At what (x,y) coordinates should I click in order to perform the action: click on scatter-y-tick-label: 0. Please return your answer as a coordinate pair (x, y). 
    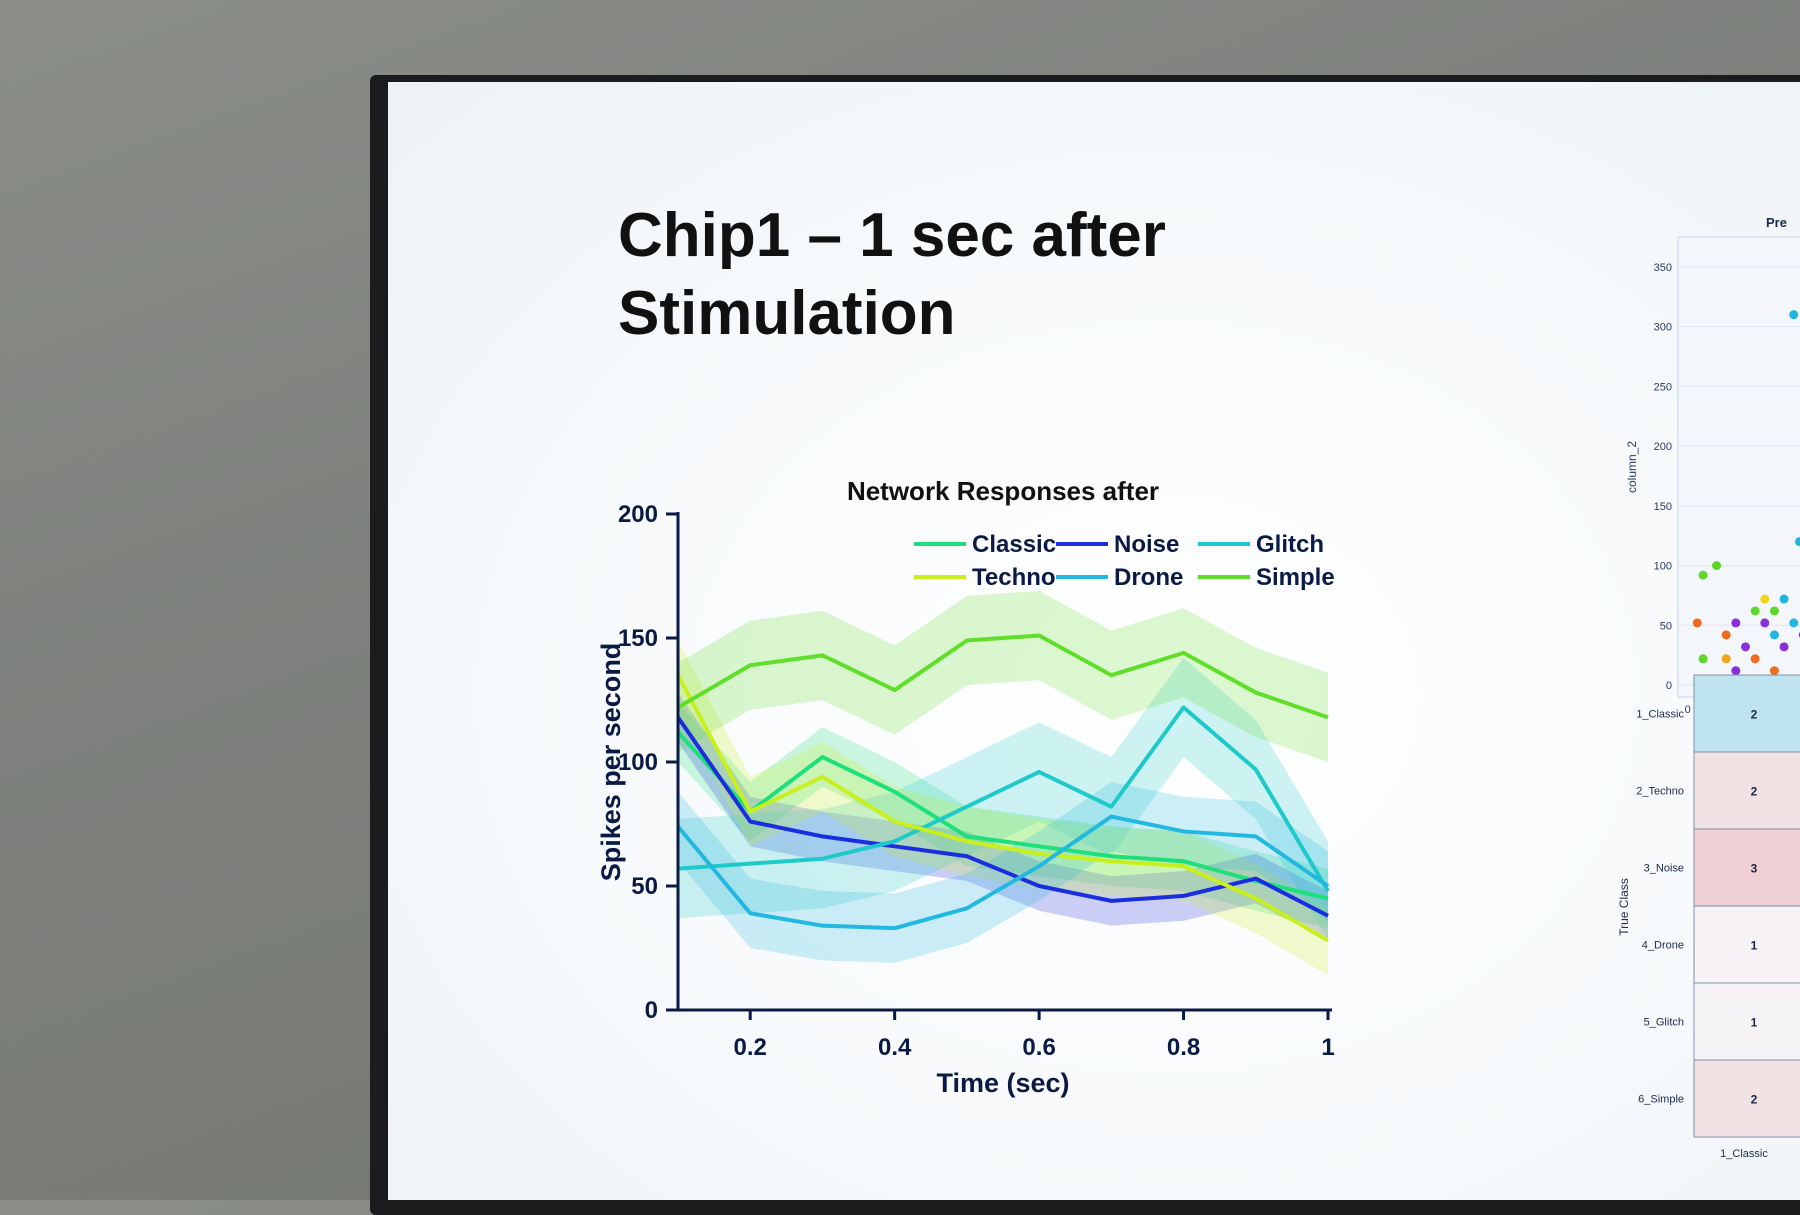
    Looking at the image, I should click on (1669, 686).